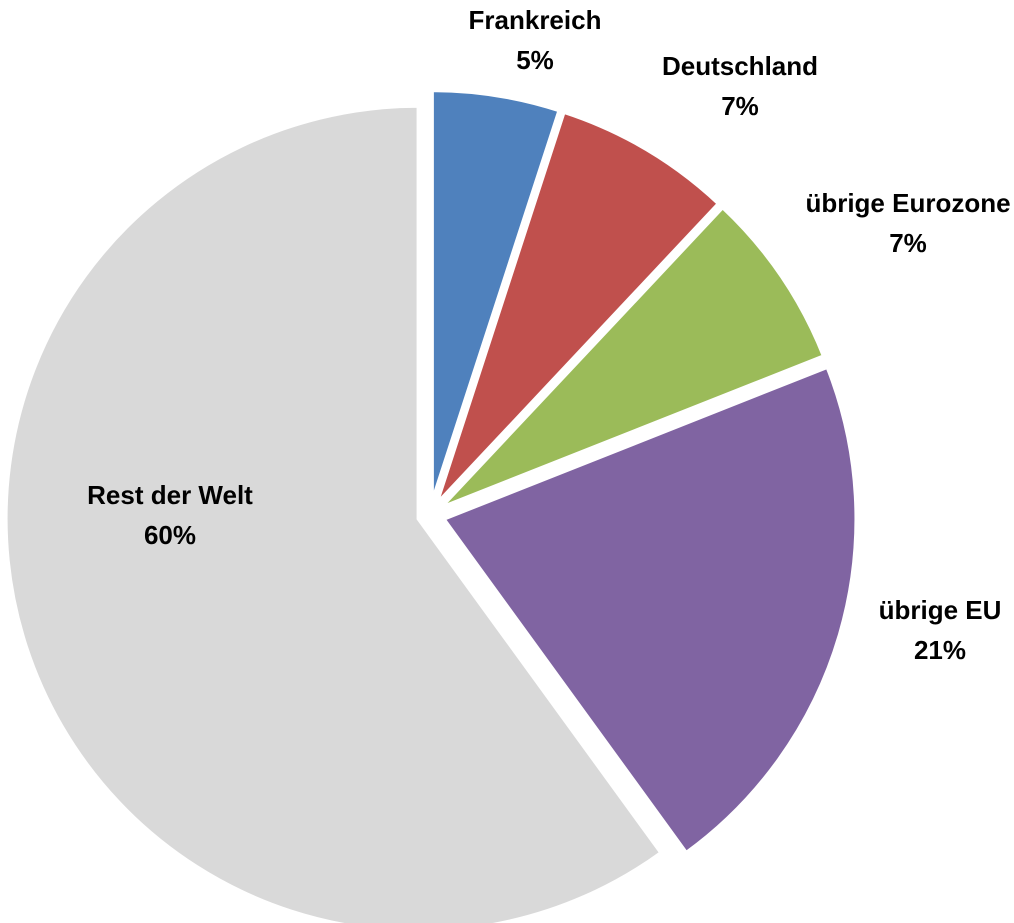  Describe the element at coordinates (170, 535) in the screenshot. I see `slice-value-label: 60%` at that location.